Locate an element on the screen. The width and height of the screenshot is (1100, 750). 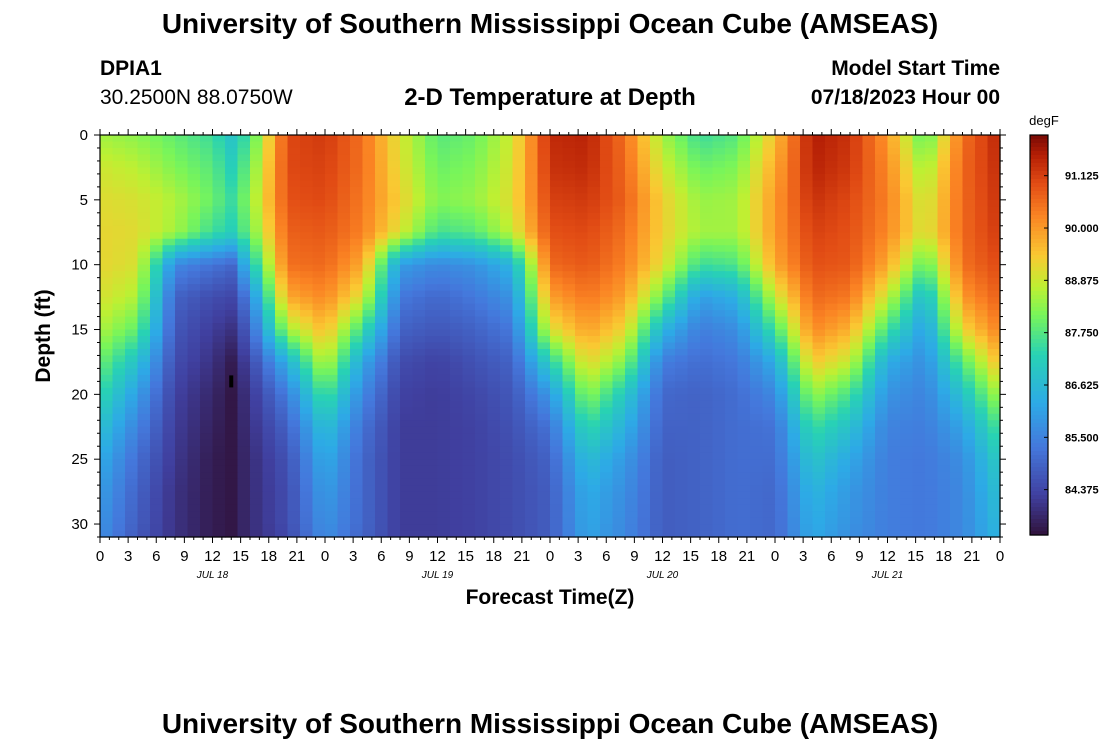
colorbar-segment is located at coordinates (1039, 417).